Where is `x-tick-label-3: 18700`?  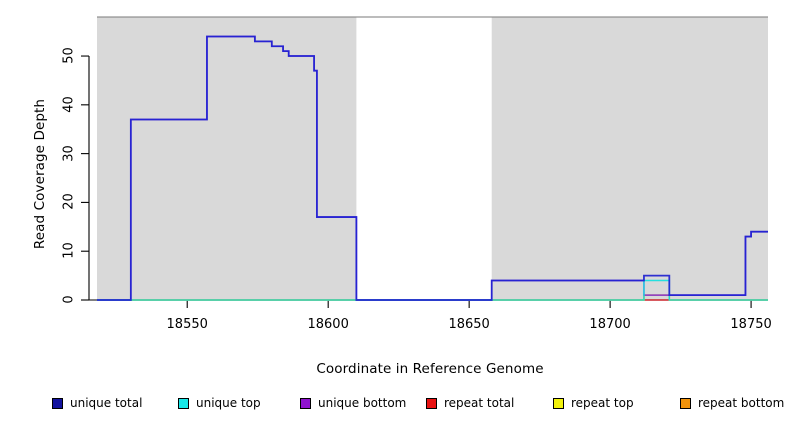
x-tick-label-3: 18700 is located at coordinates (610, 324).